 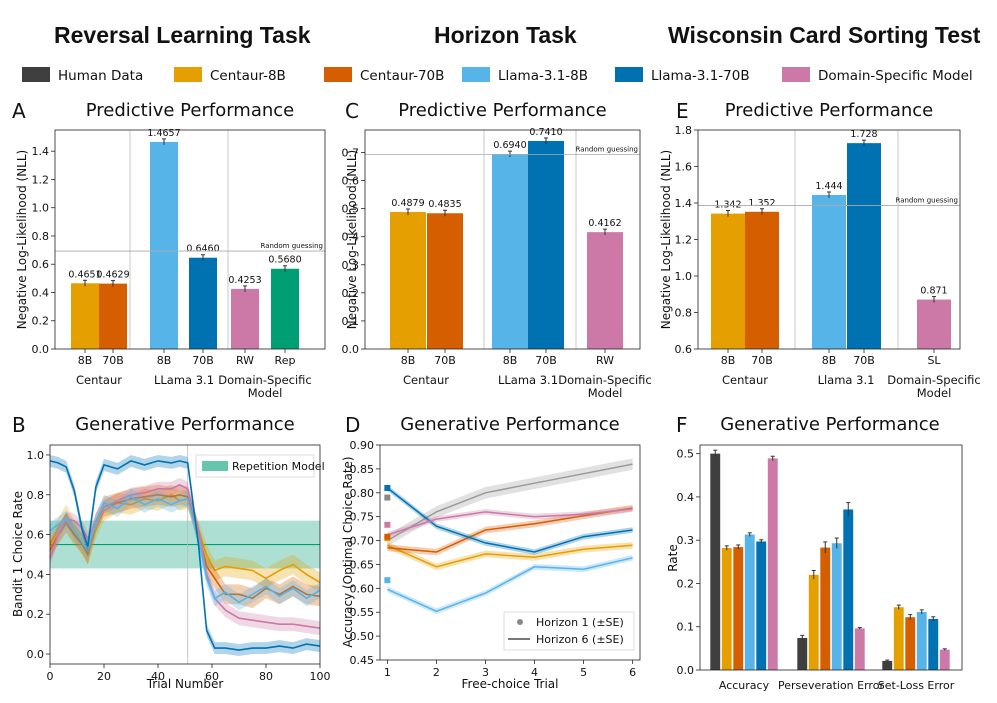 I want to click on xtick-label: RW, so click(x=605, y=360).